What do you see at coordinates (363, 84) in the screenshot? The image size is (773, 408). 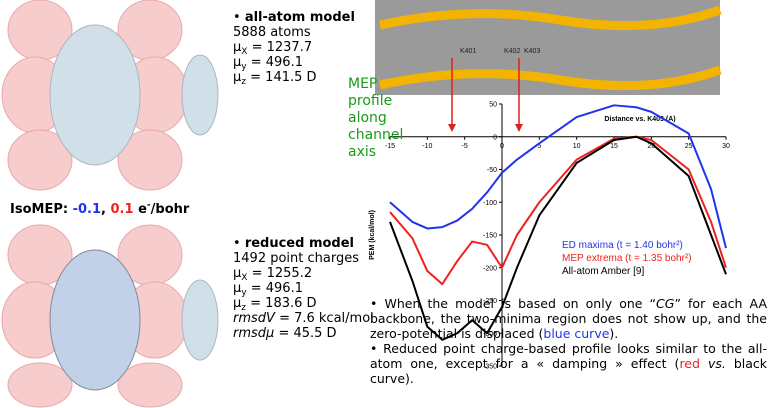 I see `mep-line: MEP` at bounding box center [363, 84].